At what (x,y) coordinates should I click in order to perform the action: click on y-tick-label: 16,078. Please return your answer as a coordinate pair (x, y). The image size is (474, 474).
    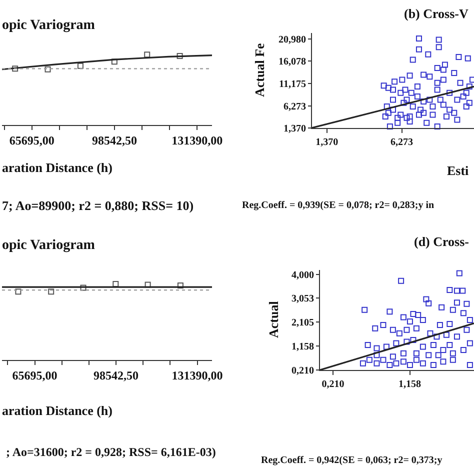
    Looking at the image, I should click on (292, 62).